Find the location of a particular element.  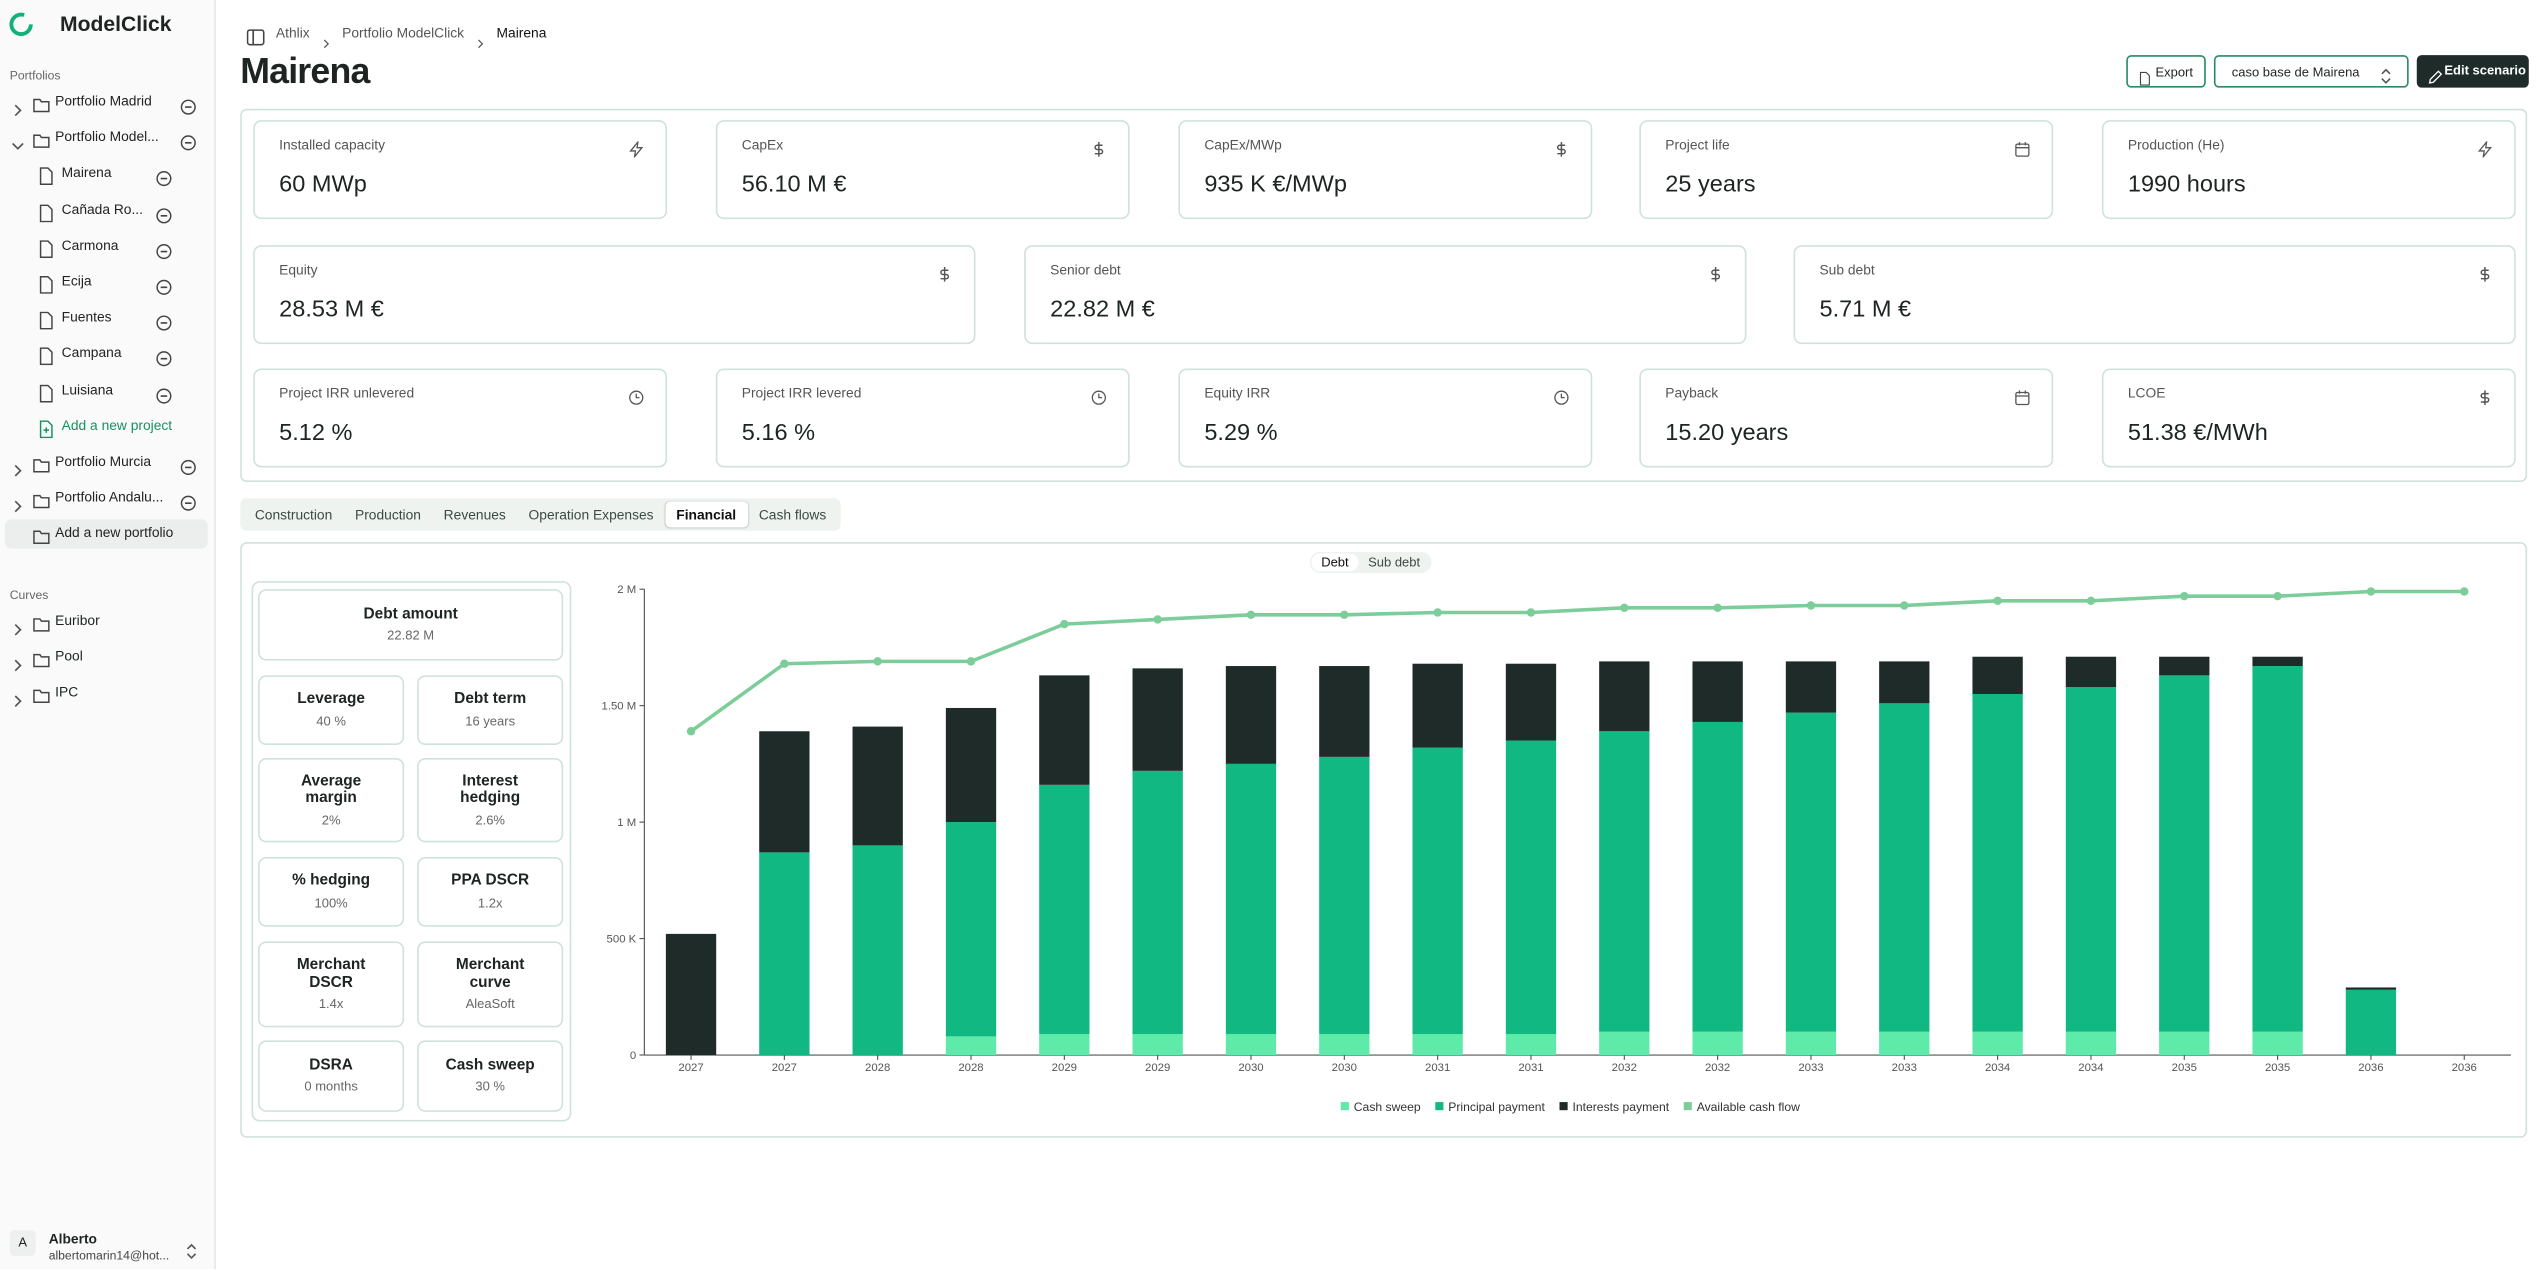

toggle-option: Debt is located at coordinates (1335, 562).